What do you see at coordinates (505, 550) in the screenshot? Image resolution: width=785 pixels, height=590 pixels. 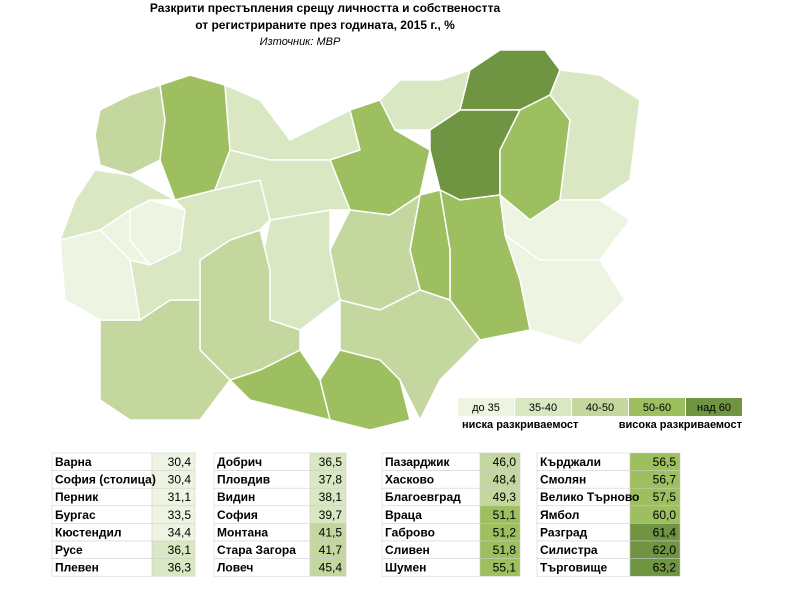 I see `region-value: 51,8` at bounding box center [505, 550].